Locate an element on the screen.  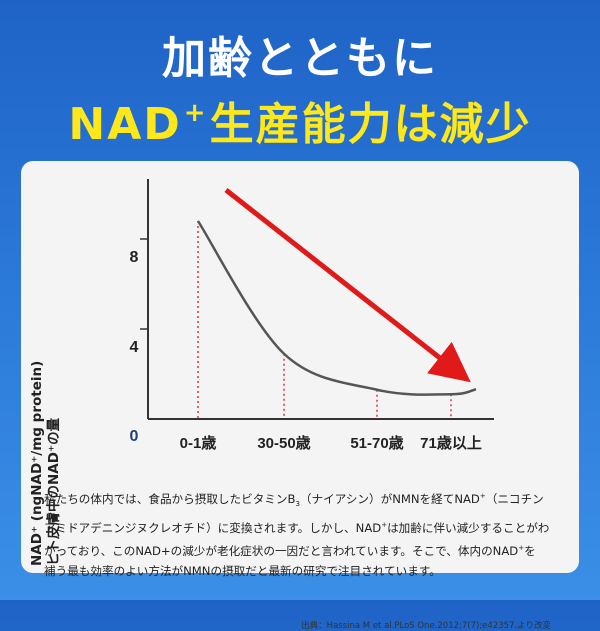
x-tick-label: 51-70歳 is located at coordinates (376, 443).